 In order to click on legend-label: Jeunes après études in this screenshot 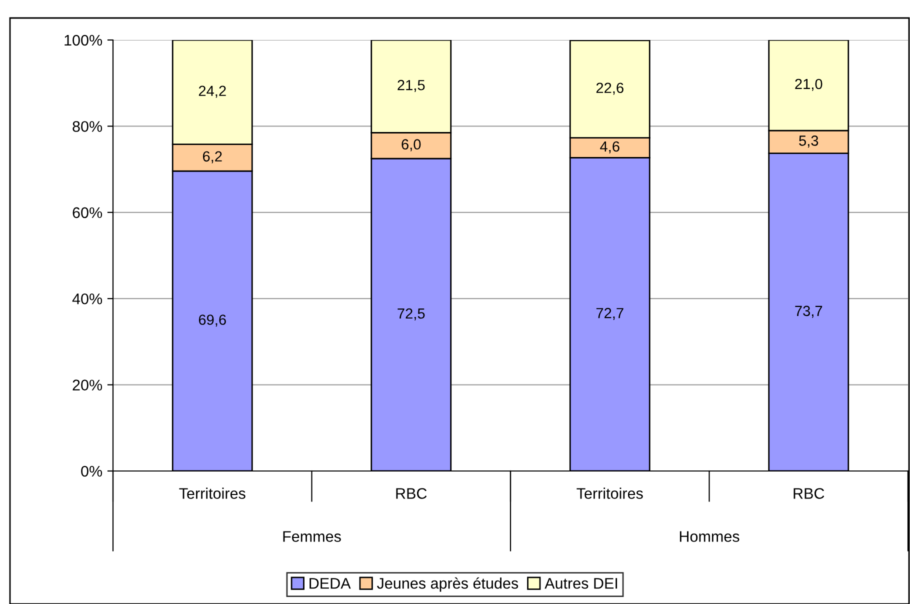, I will do `click(447, 584)`.